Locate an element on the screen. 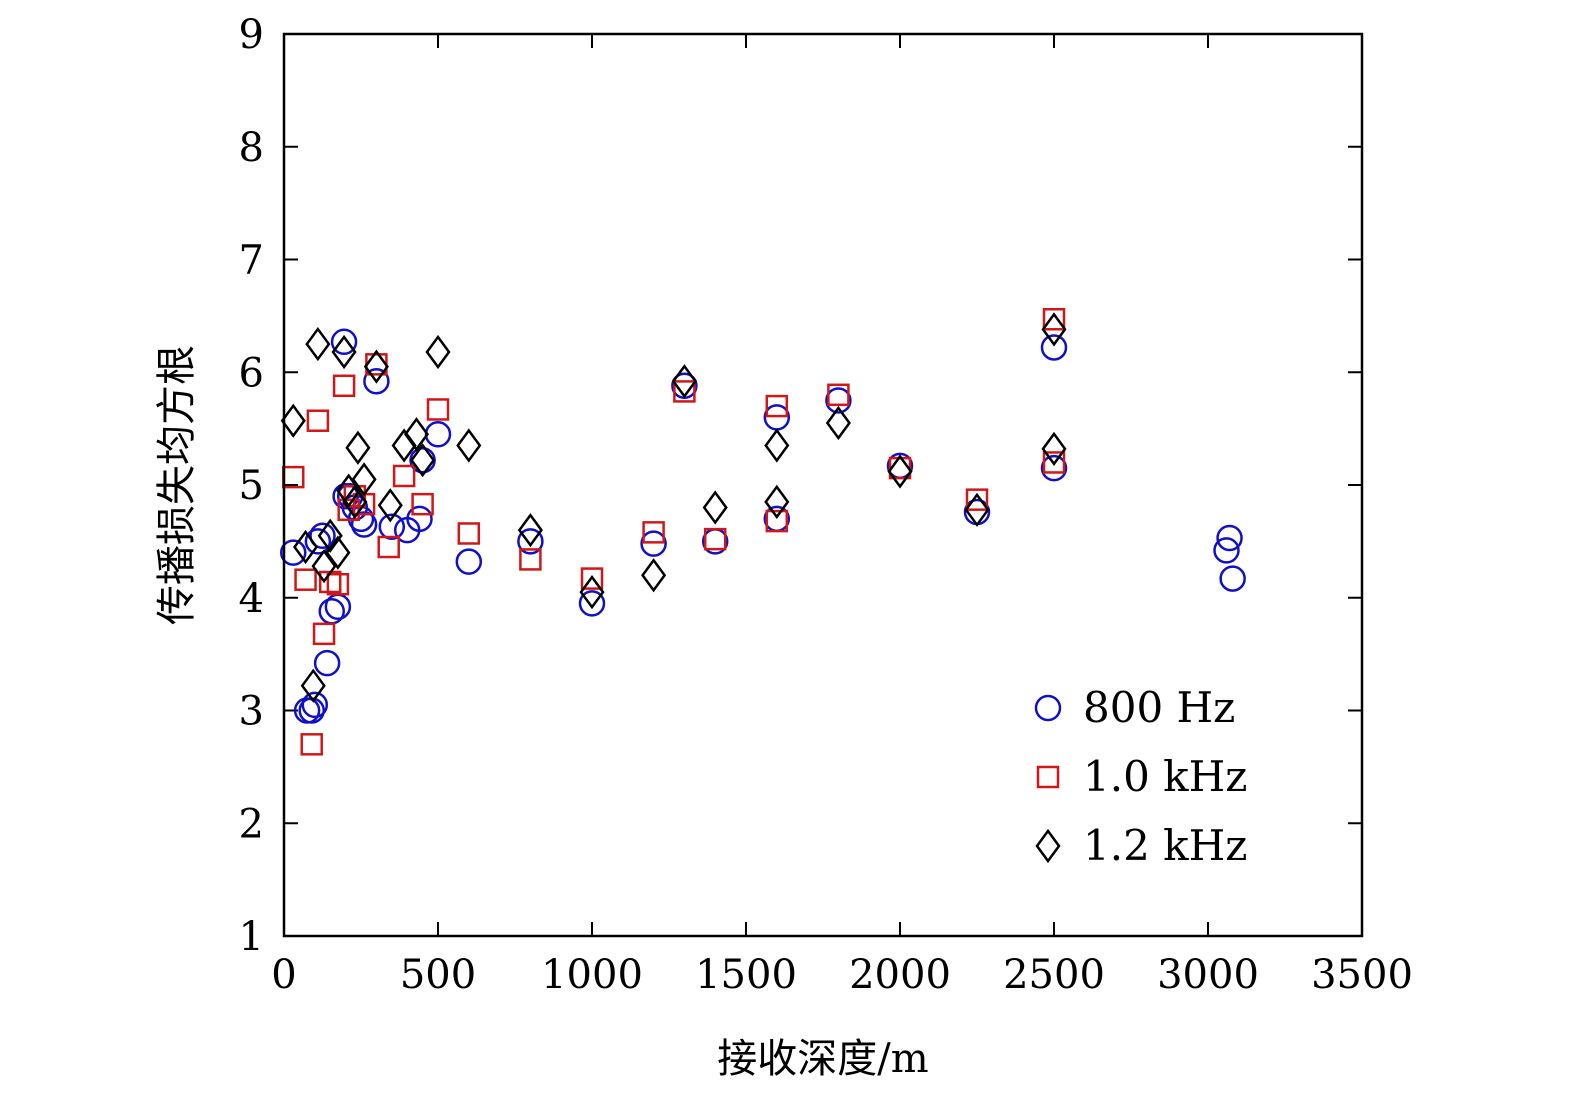 This screenshot has width=1575, height=1102. x-tick-label: 500 is located at coordinates (438, 975).